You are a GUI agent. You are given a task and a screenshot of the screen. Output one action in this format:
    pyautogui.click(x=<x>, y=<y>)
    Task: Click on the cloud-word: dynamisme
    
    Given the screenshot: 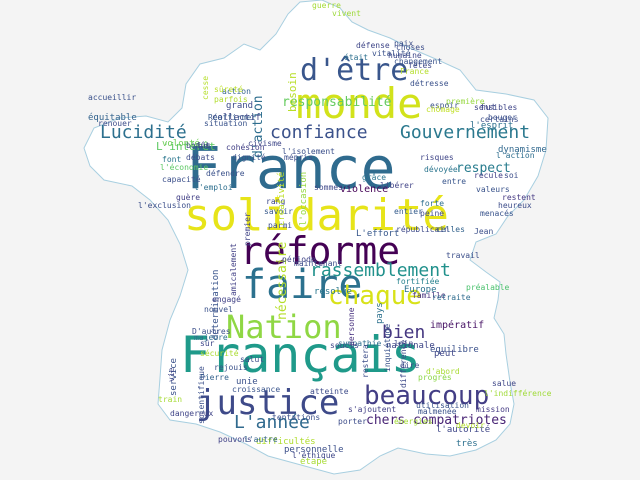 What is the action you would take?
    pyautogui.click(x=522, y=150)
    